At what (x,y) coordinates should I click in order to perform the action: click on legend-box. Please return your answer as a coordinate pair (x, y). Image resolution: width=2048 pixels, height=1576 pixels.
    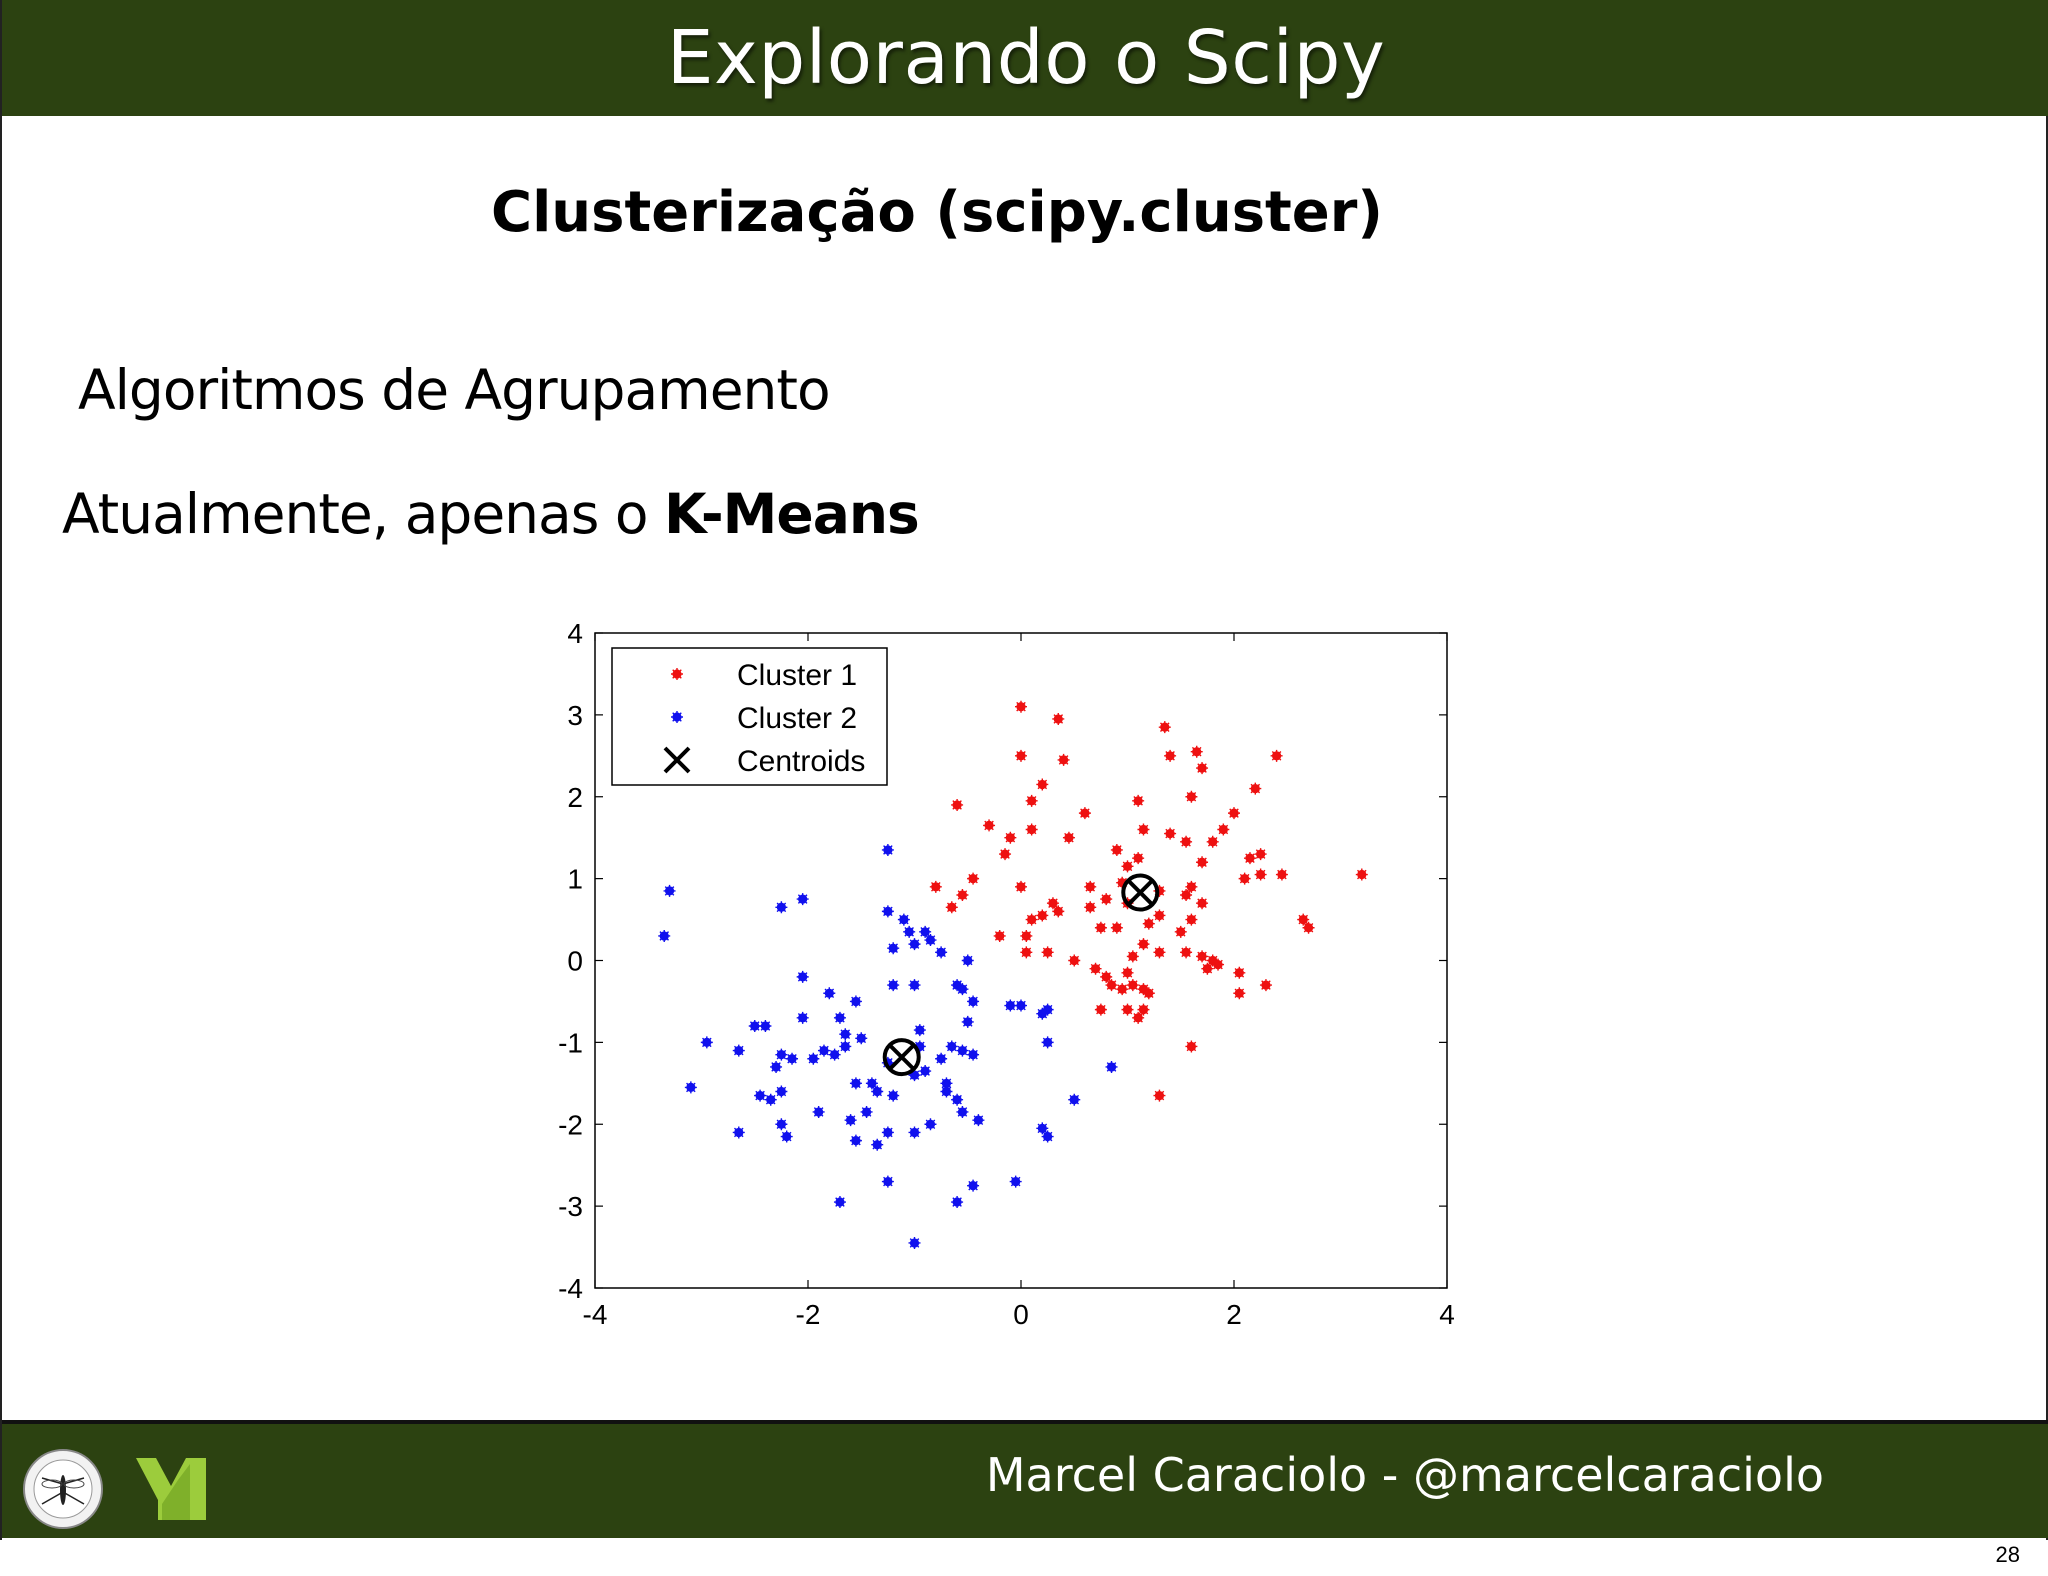
    Looking at the image, I should click on (749, 716).